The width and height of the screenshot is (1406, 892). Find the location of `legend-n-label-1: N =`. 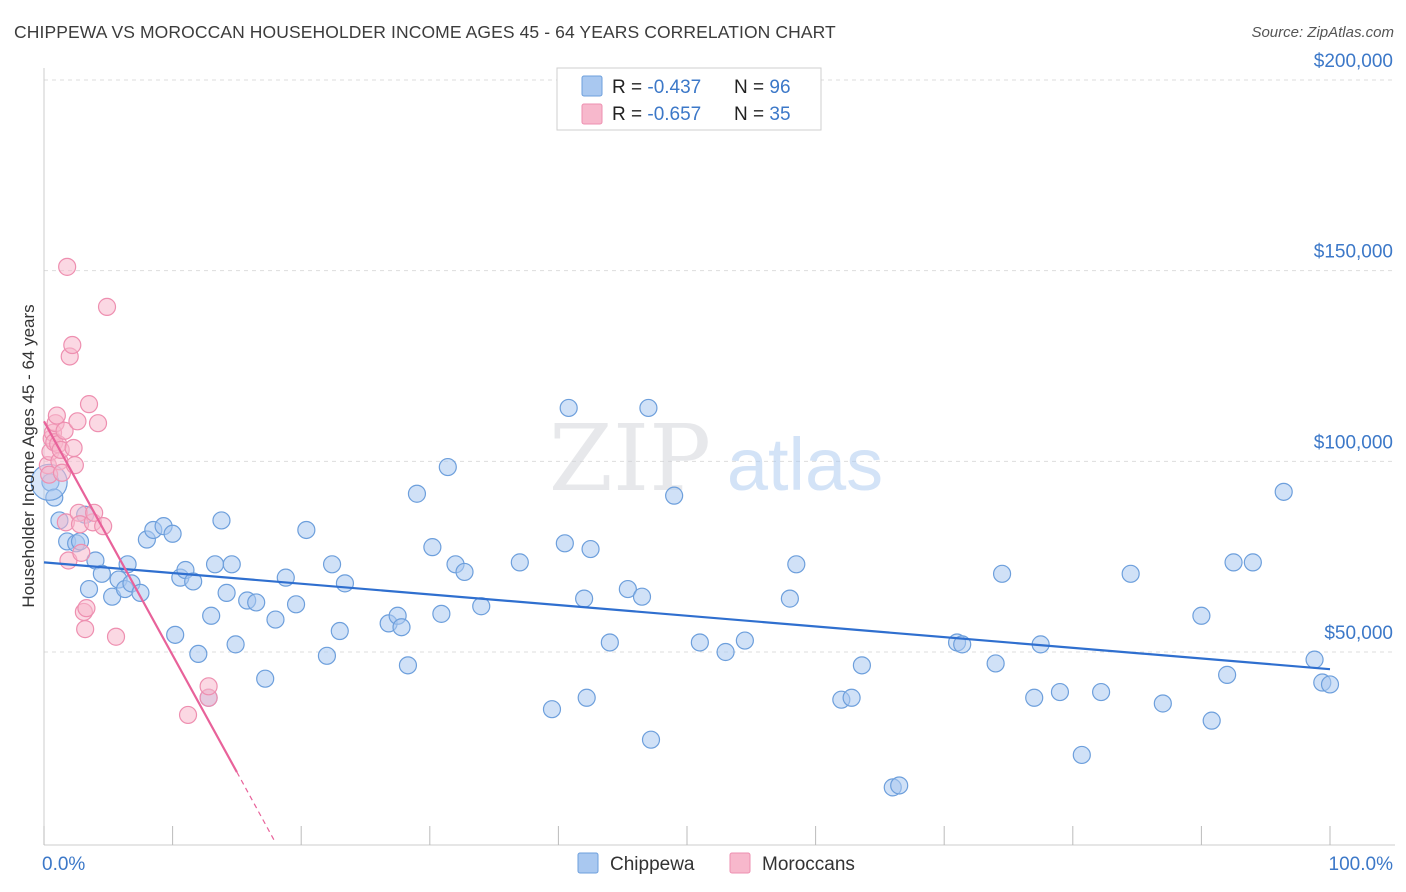

legend-n-label-1: N = is located at coordinates (751, 87).